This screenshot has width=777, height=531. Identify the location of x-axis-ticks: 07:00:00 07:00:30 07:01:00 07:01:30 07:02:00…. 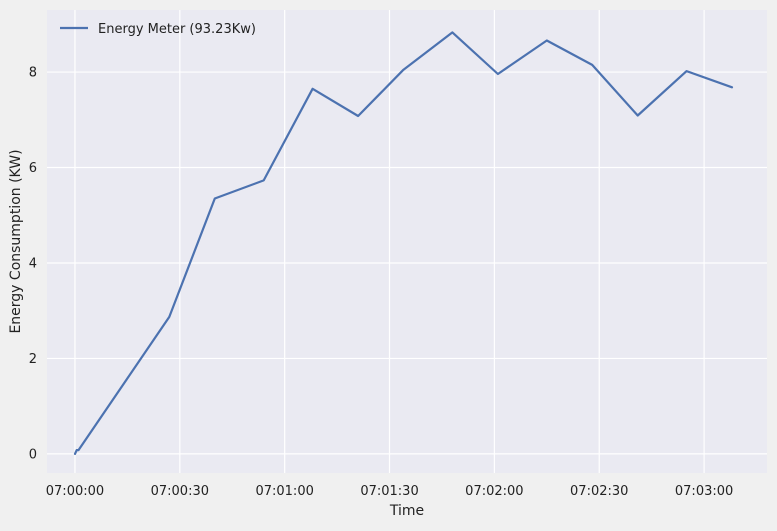
(390, 491).